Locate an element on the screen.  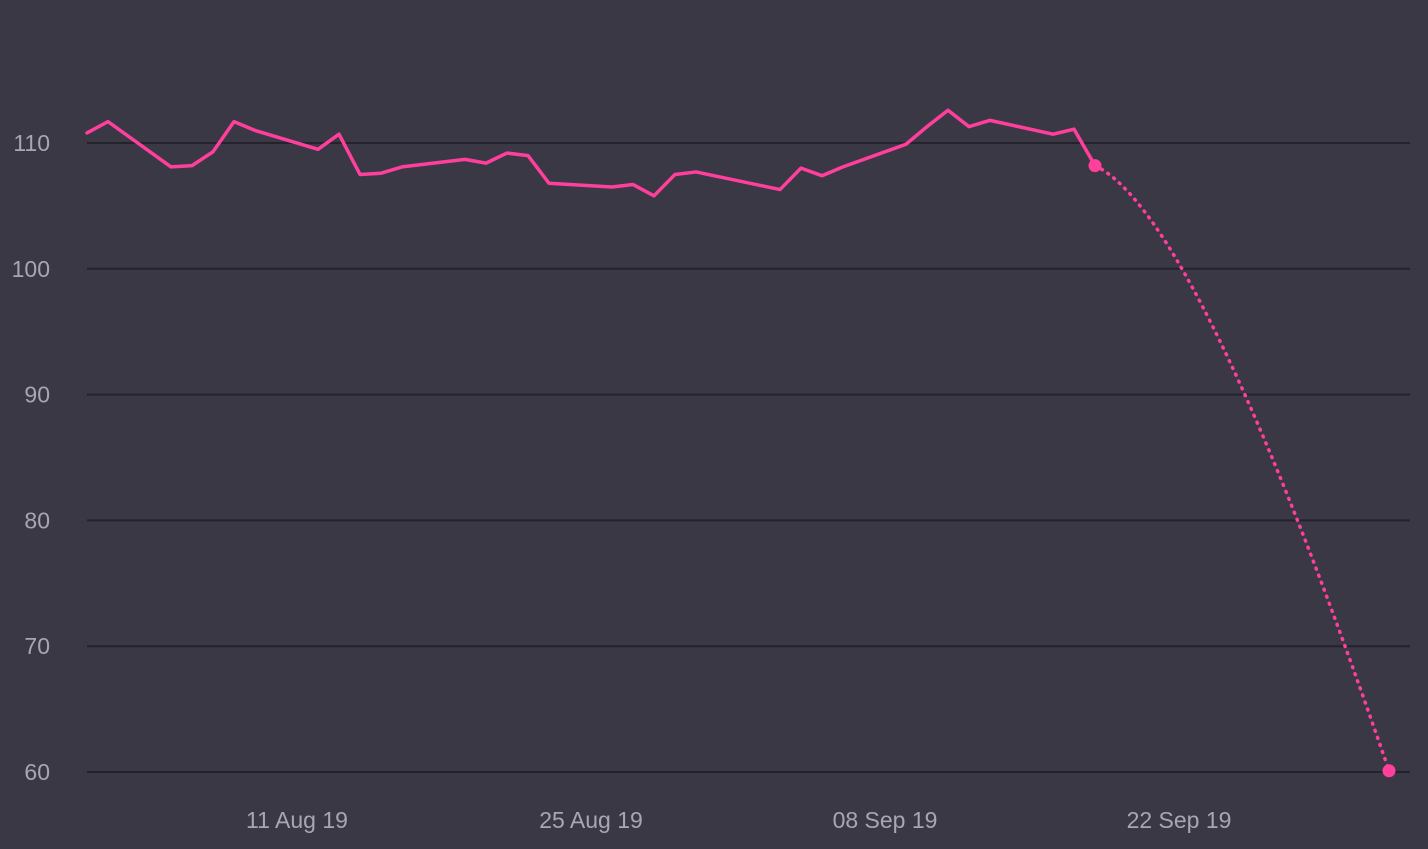
y-tick-label: 70 is located at coordinates (37, 646).